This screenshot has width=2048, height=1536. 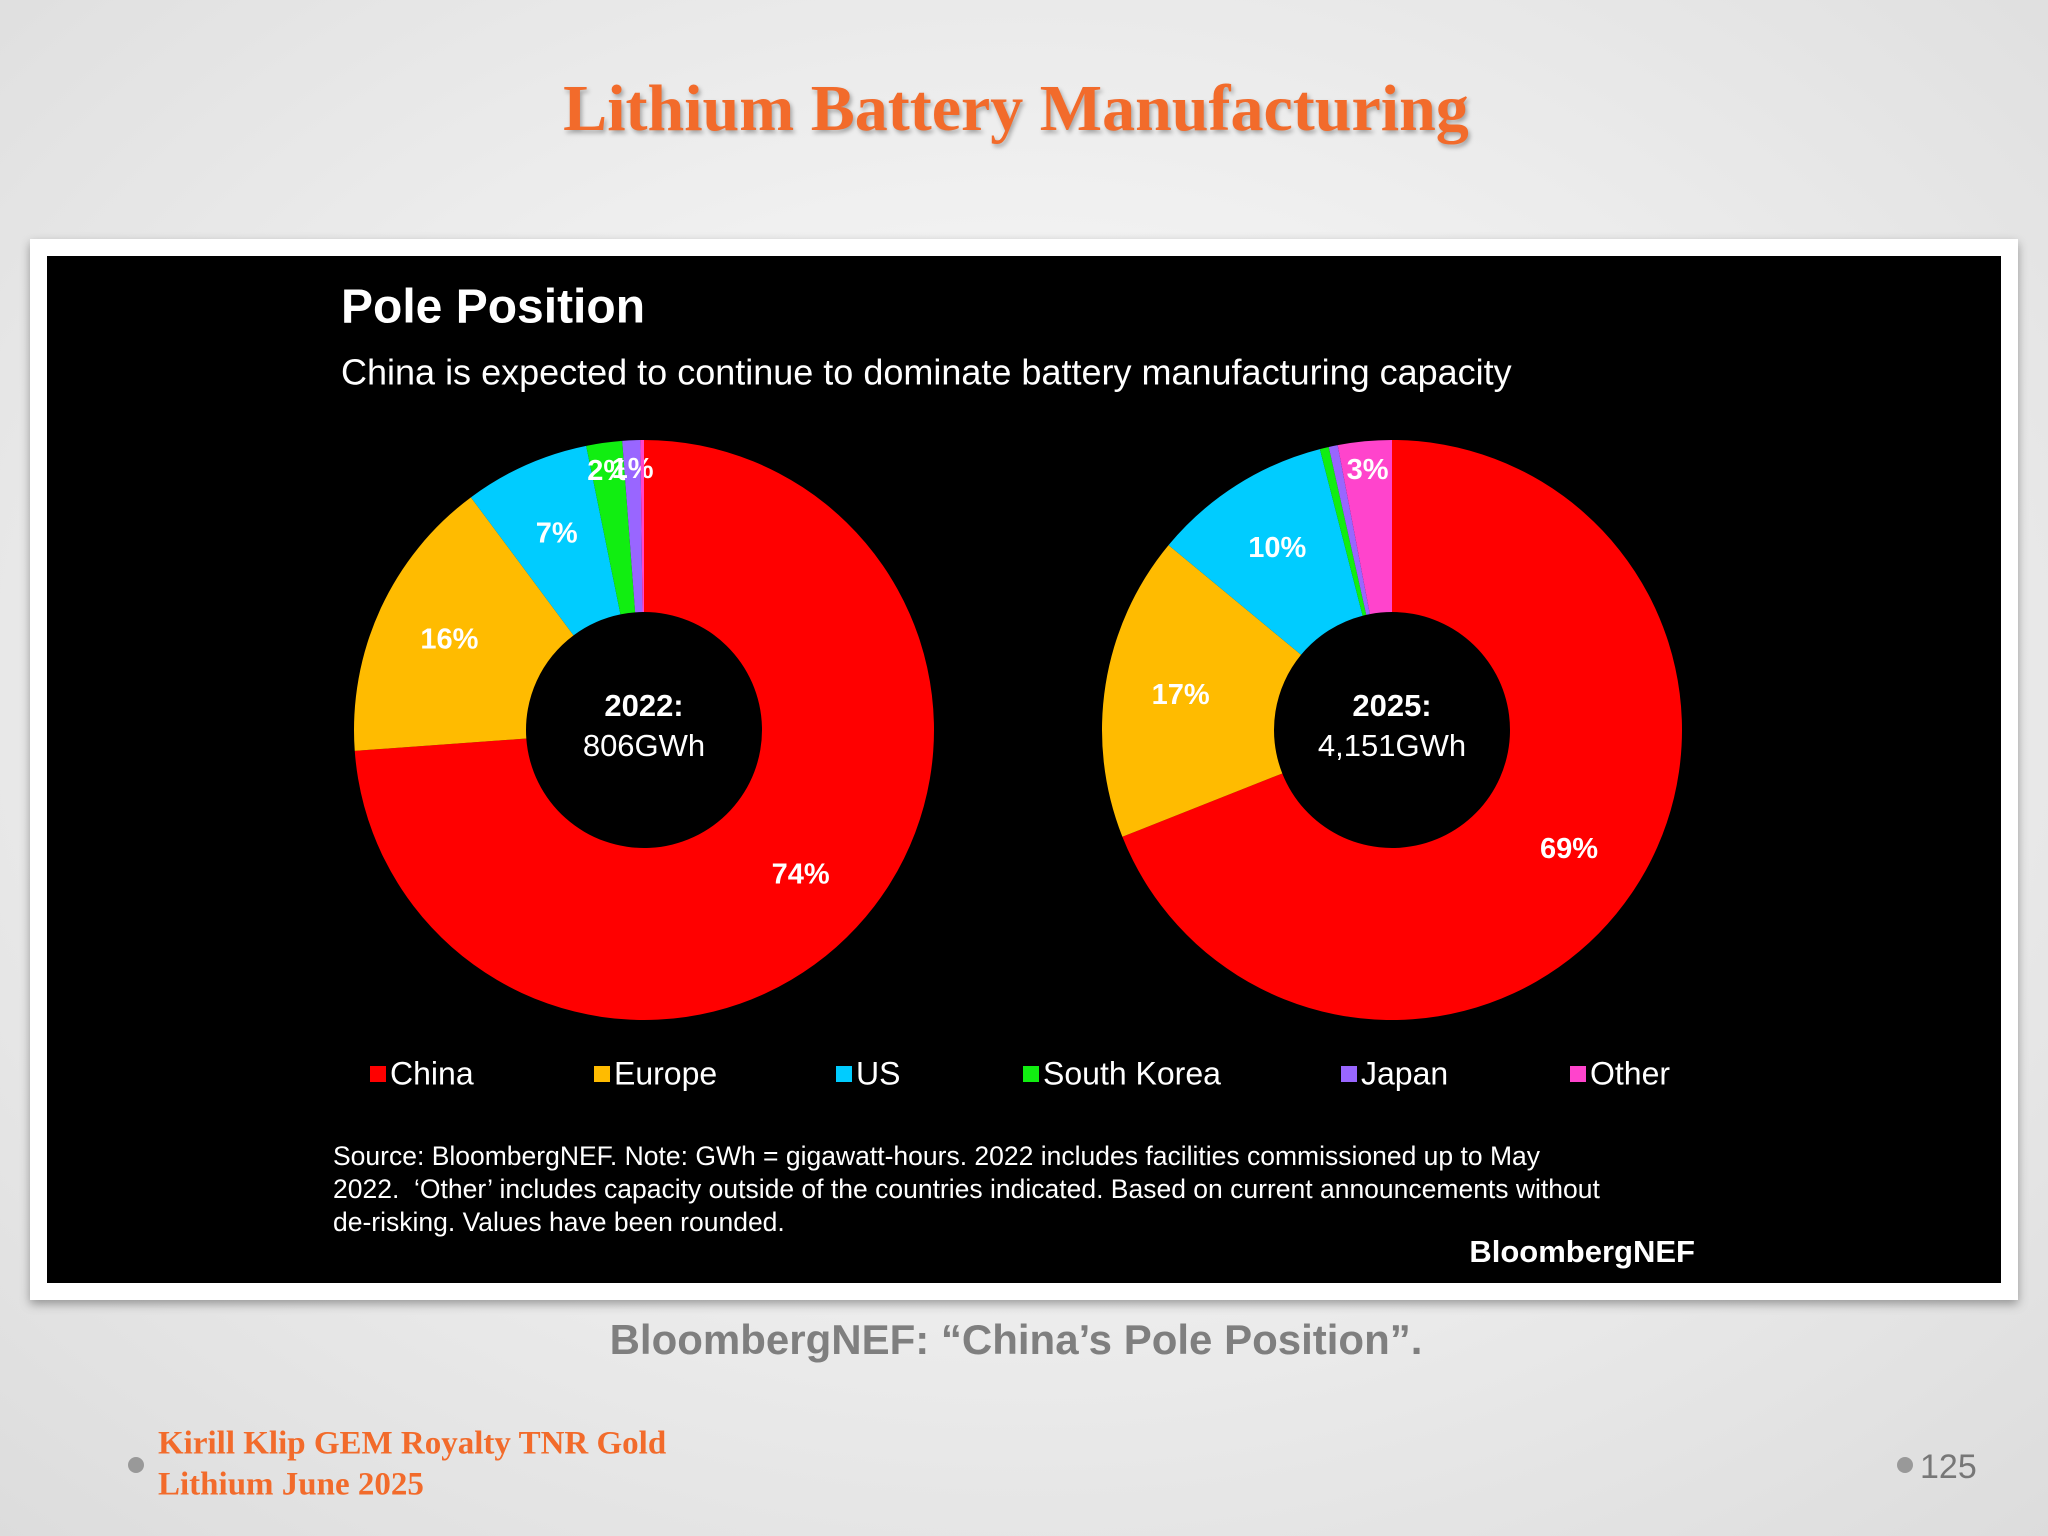 I want to click on slide-title: Lithium Battery Manufacturing, so click(x=1016, y=108).